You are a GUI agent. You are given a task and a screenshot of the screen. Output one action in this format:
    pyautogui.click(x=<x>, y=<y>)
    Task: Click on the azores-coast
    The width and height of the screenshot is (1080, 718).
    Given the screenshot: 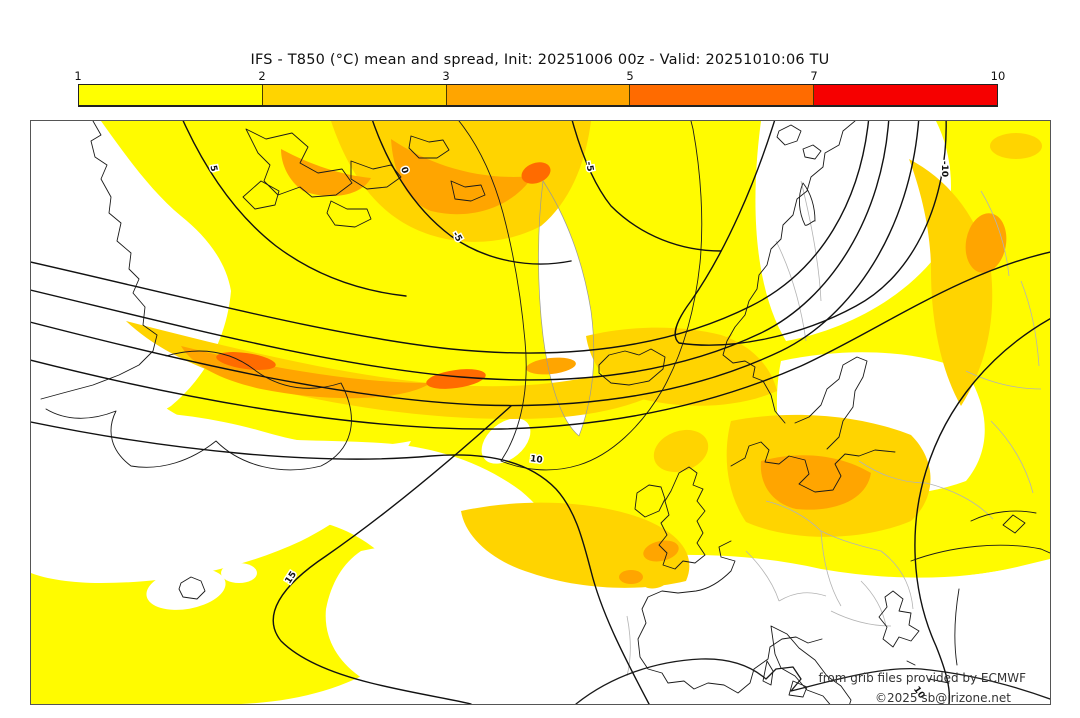 What is the action you would take?
    pyautogui.click(x=192, y=588)
    